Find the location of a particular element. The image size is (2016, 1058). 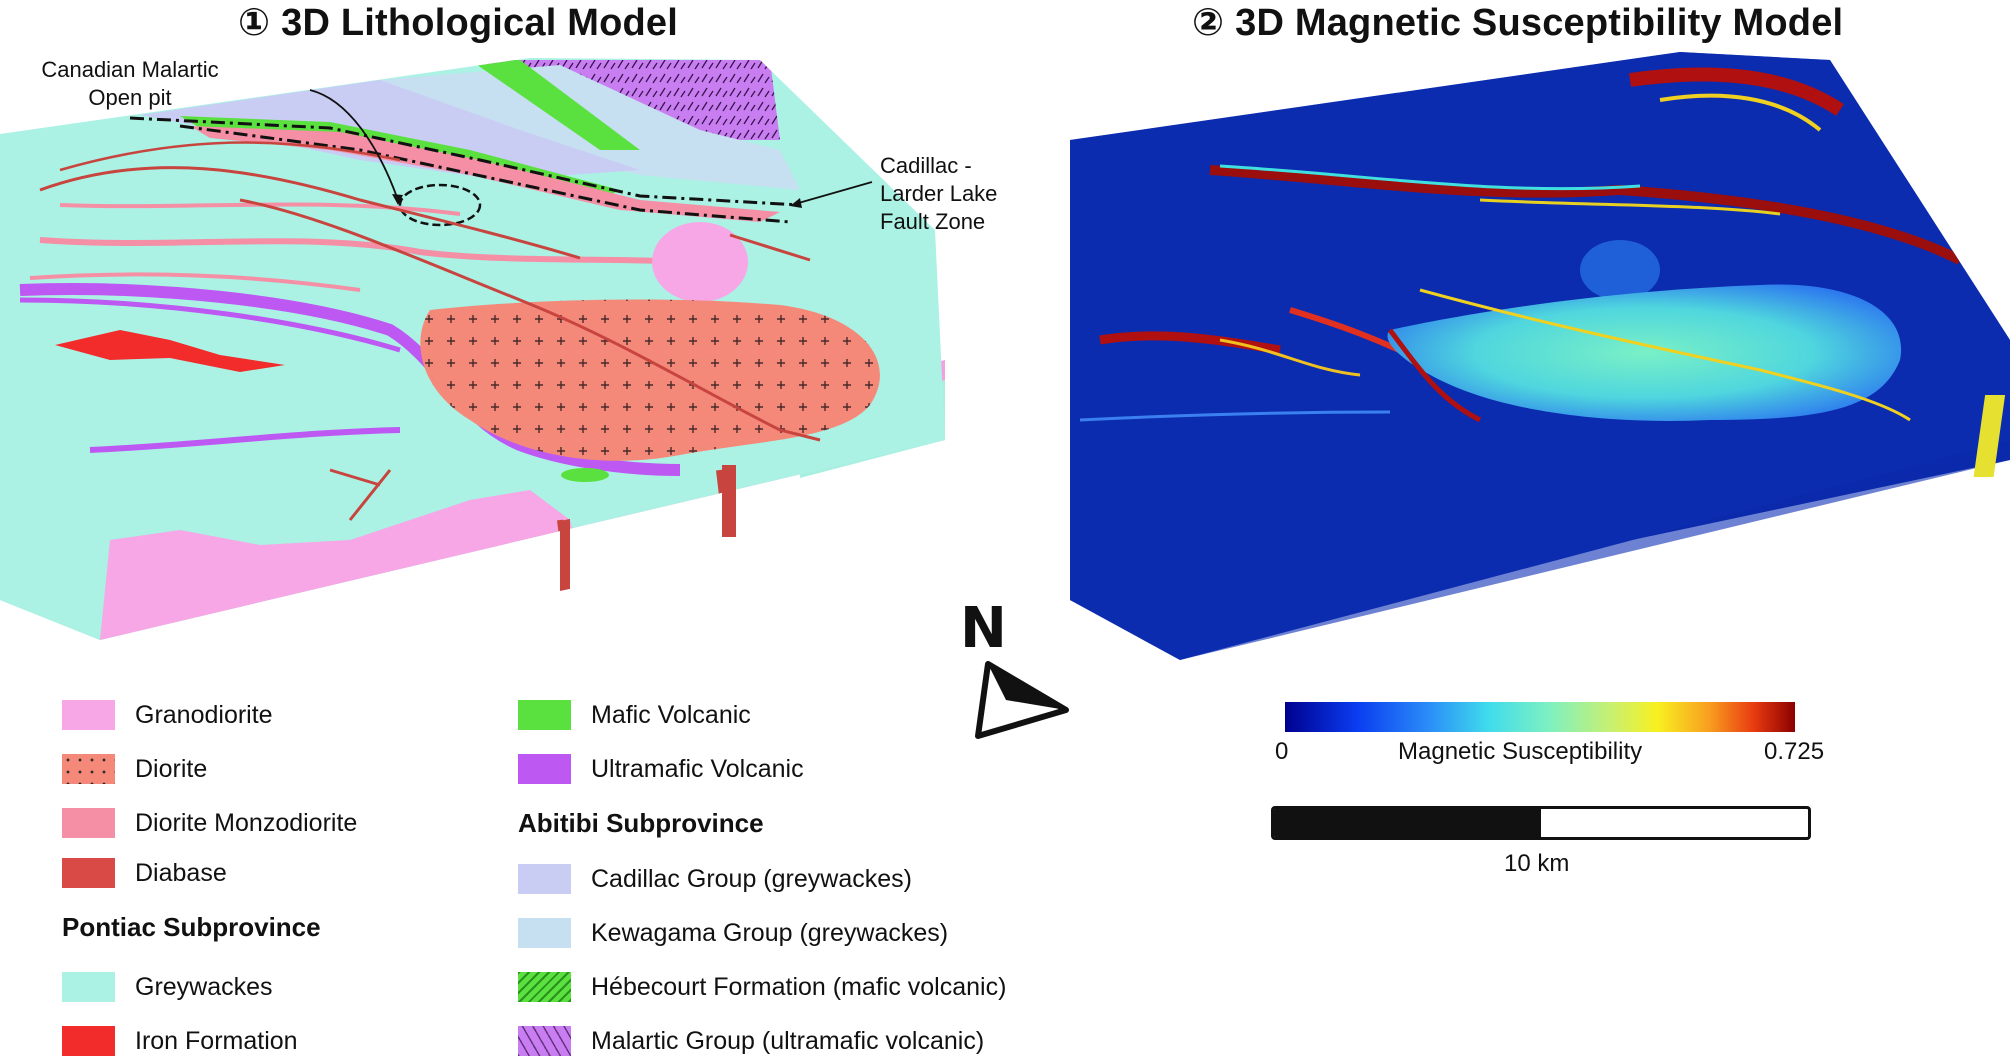

legend-mafic-volcanic: Mafic Volcanic is located at coordinates (634, 715).